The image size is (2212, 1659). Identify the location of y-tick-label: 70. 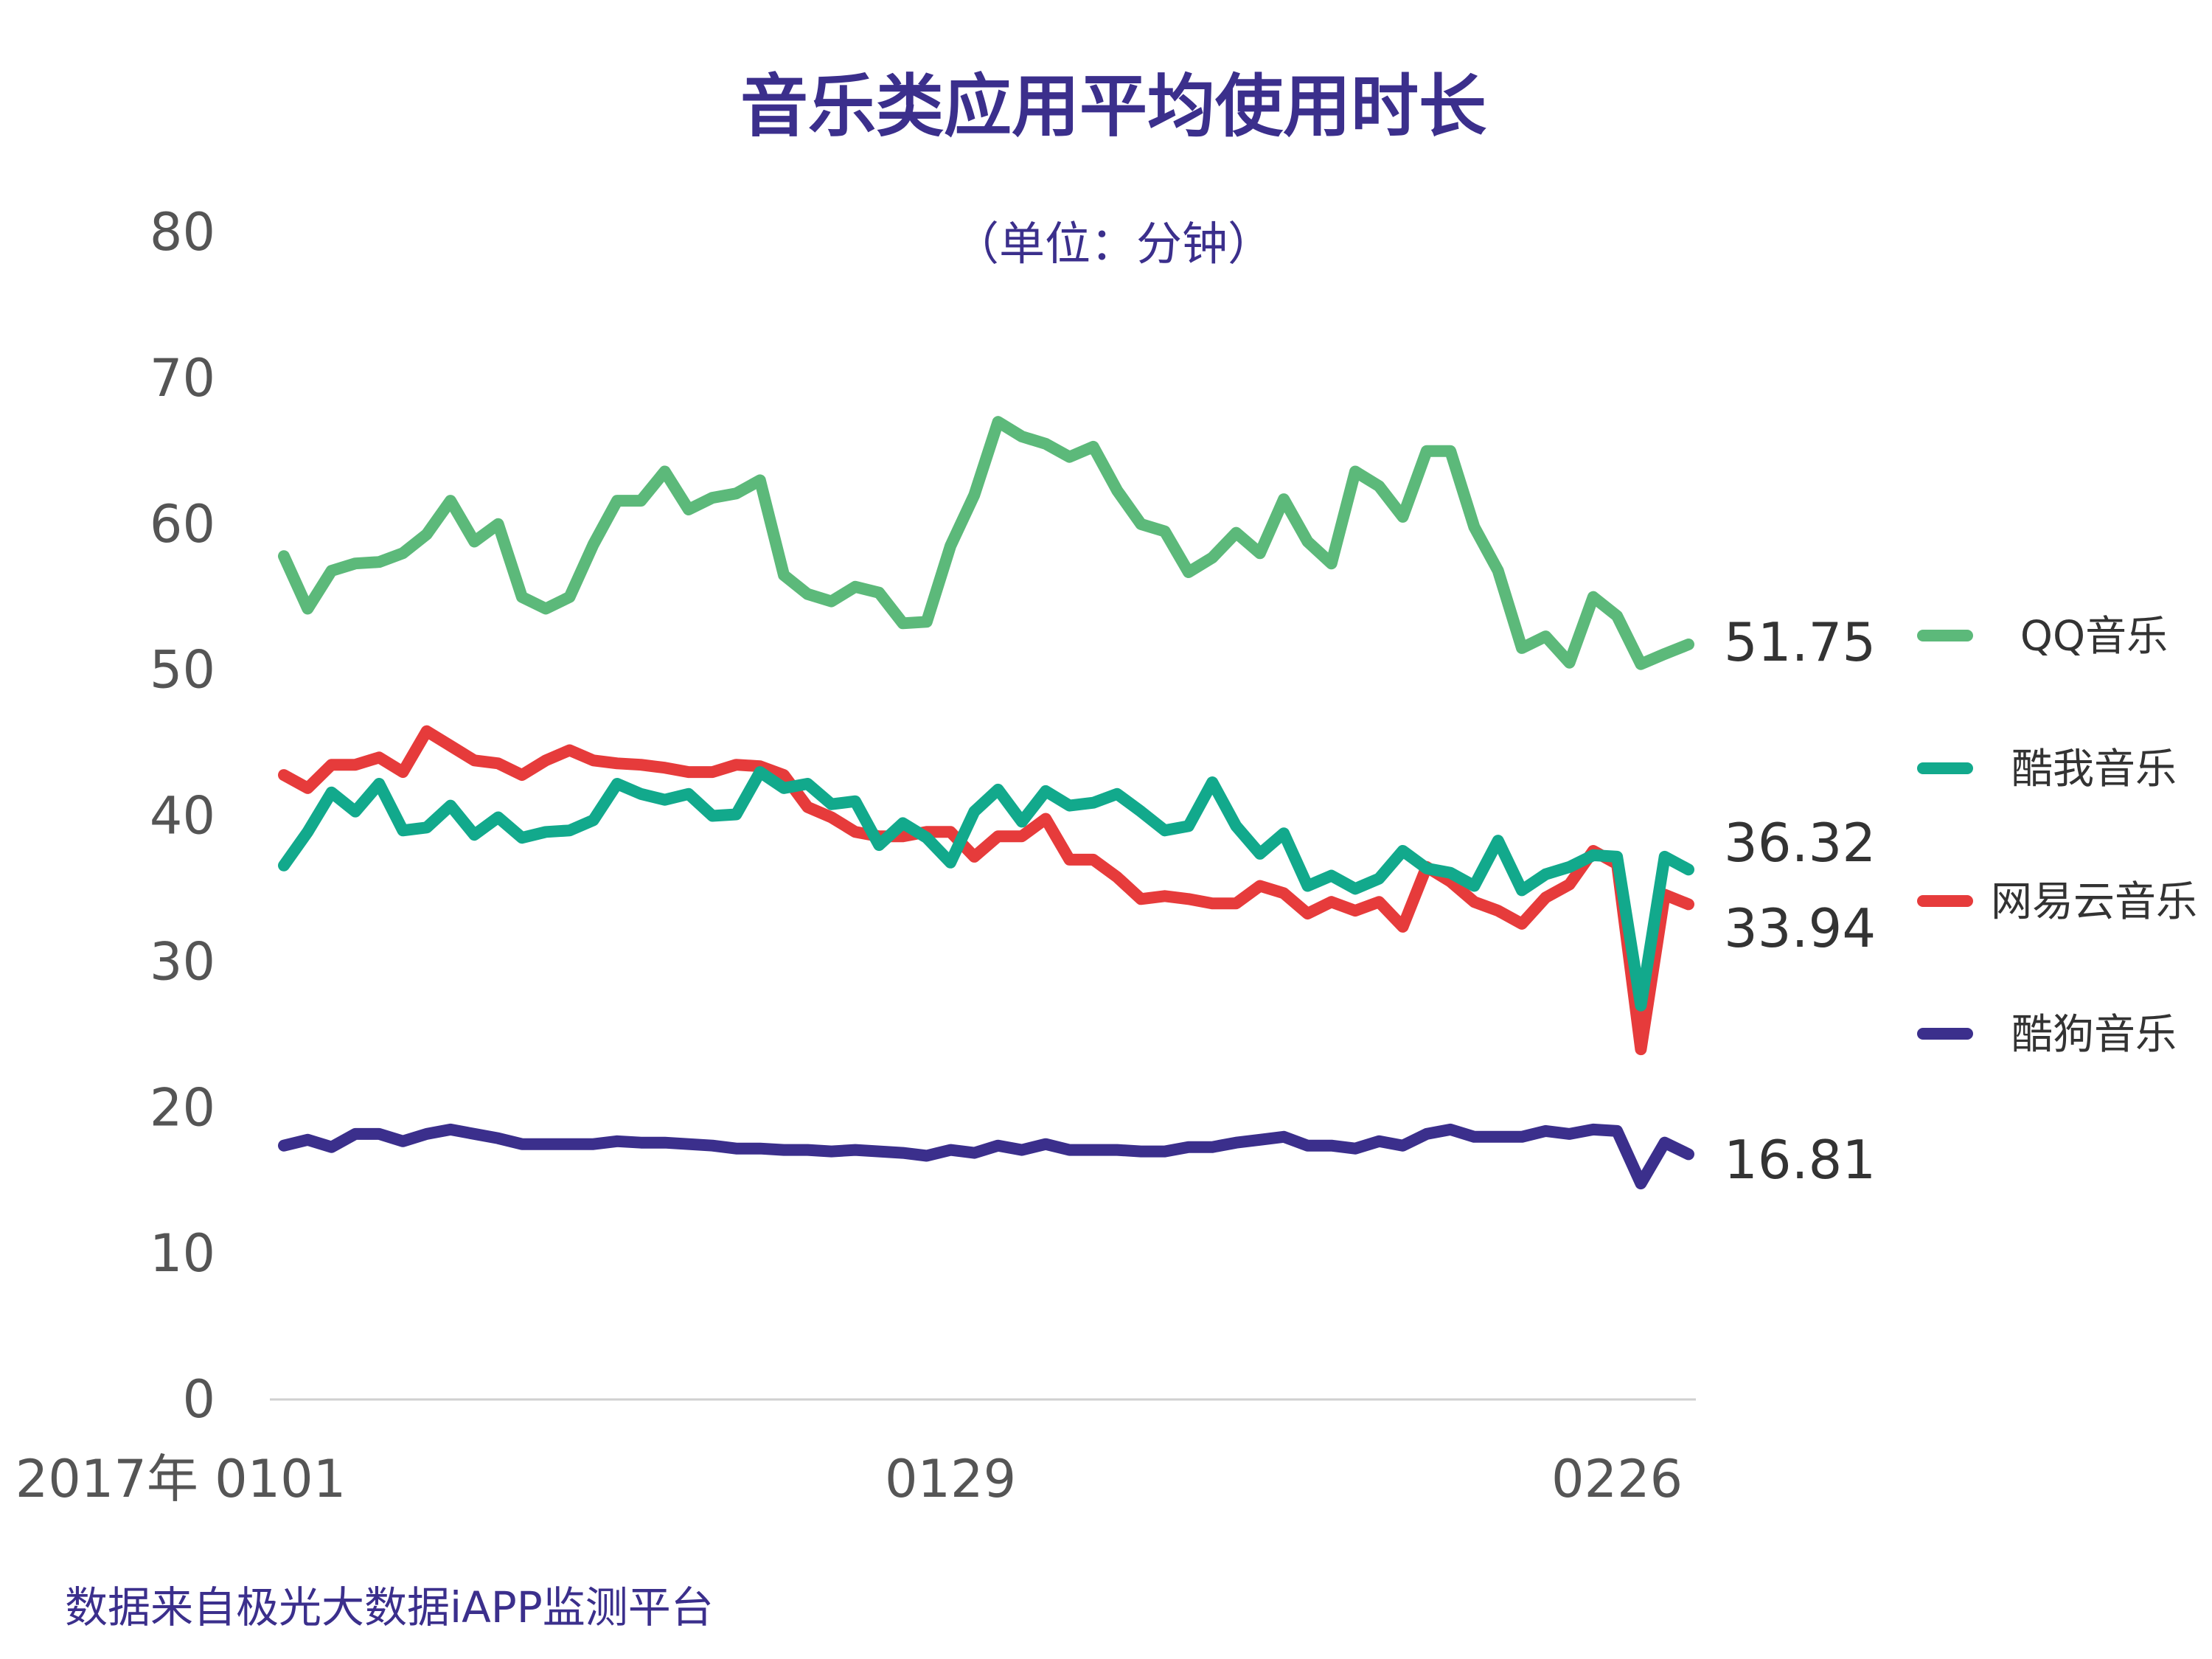
(182, 378).